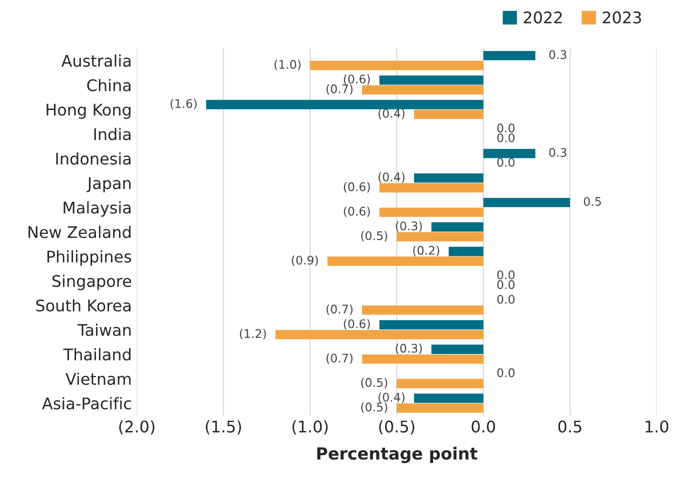 This screenshot has width=684, height=483. Describe the element at coordinates (93, 158) in the screenshot. I see `y-tick-label: Indonesia` at that location.